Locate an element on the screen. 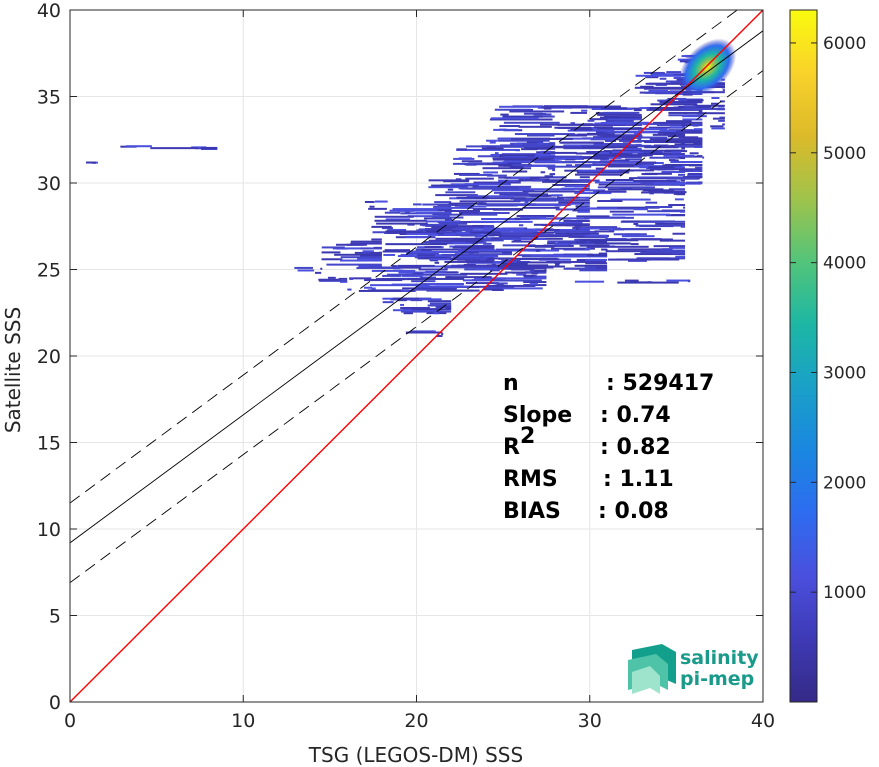 The image size is (879, 767). logo-line2: pi-mep is located at coordinates (717, 679).